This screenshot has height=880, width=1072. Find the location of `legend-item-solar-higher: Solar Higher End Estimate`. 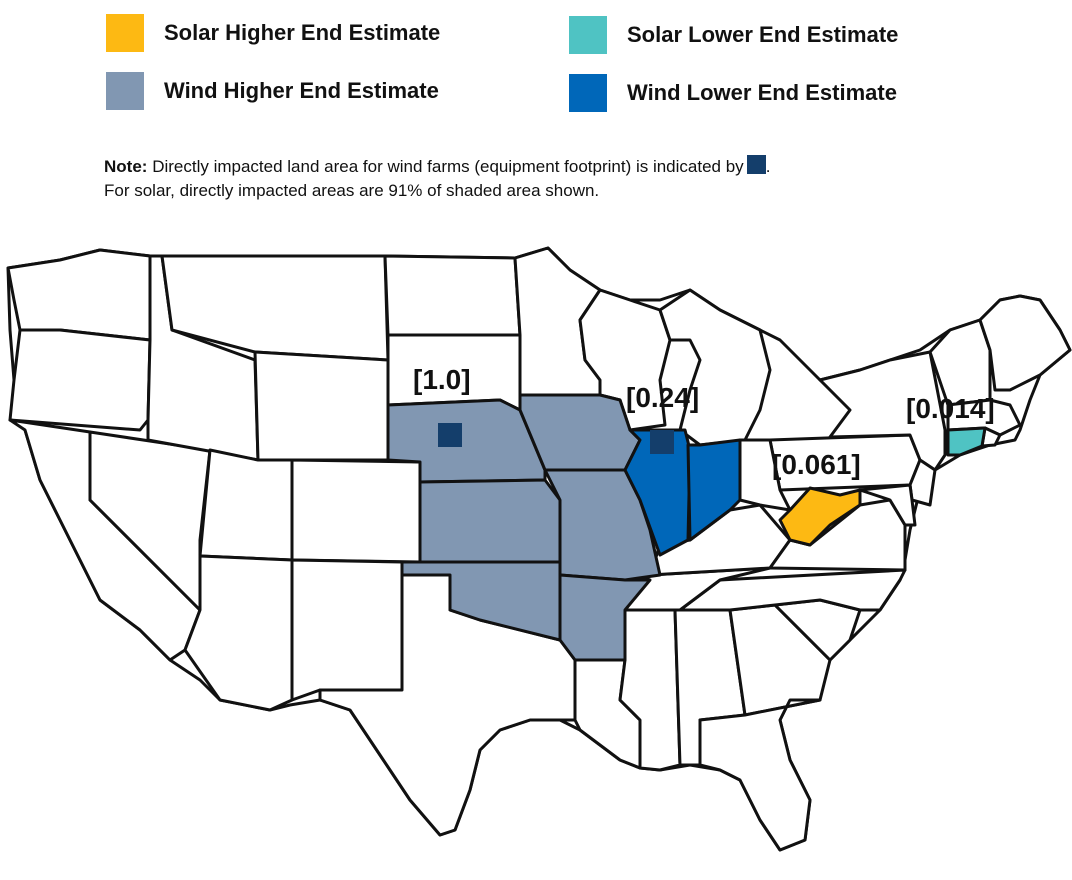

legend-item-solar-higher: Solar Higher End Estimate is located at coordinates (273, 33).